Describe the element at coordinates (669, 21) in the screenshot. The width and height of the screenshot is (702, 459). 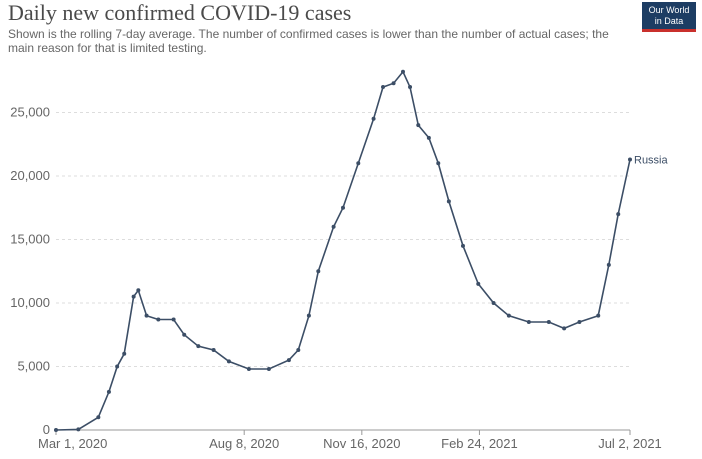
I see `logo-text: in Data` at that location.